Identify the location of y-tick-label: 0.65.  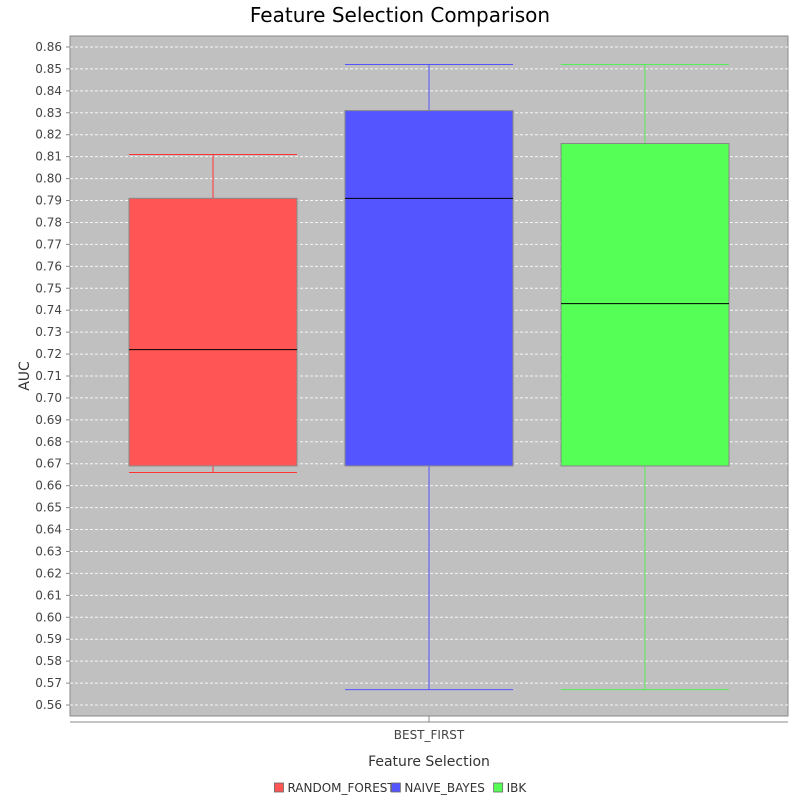
(48, 508).